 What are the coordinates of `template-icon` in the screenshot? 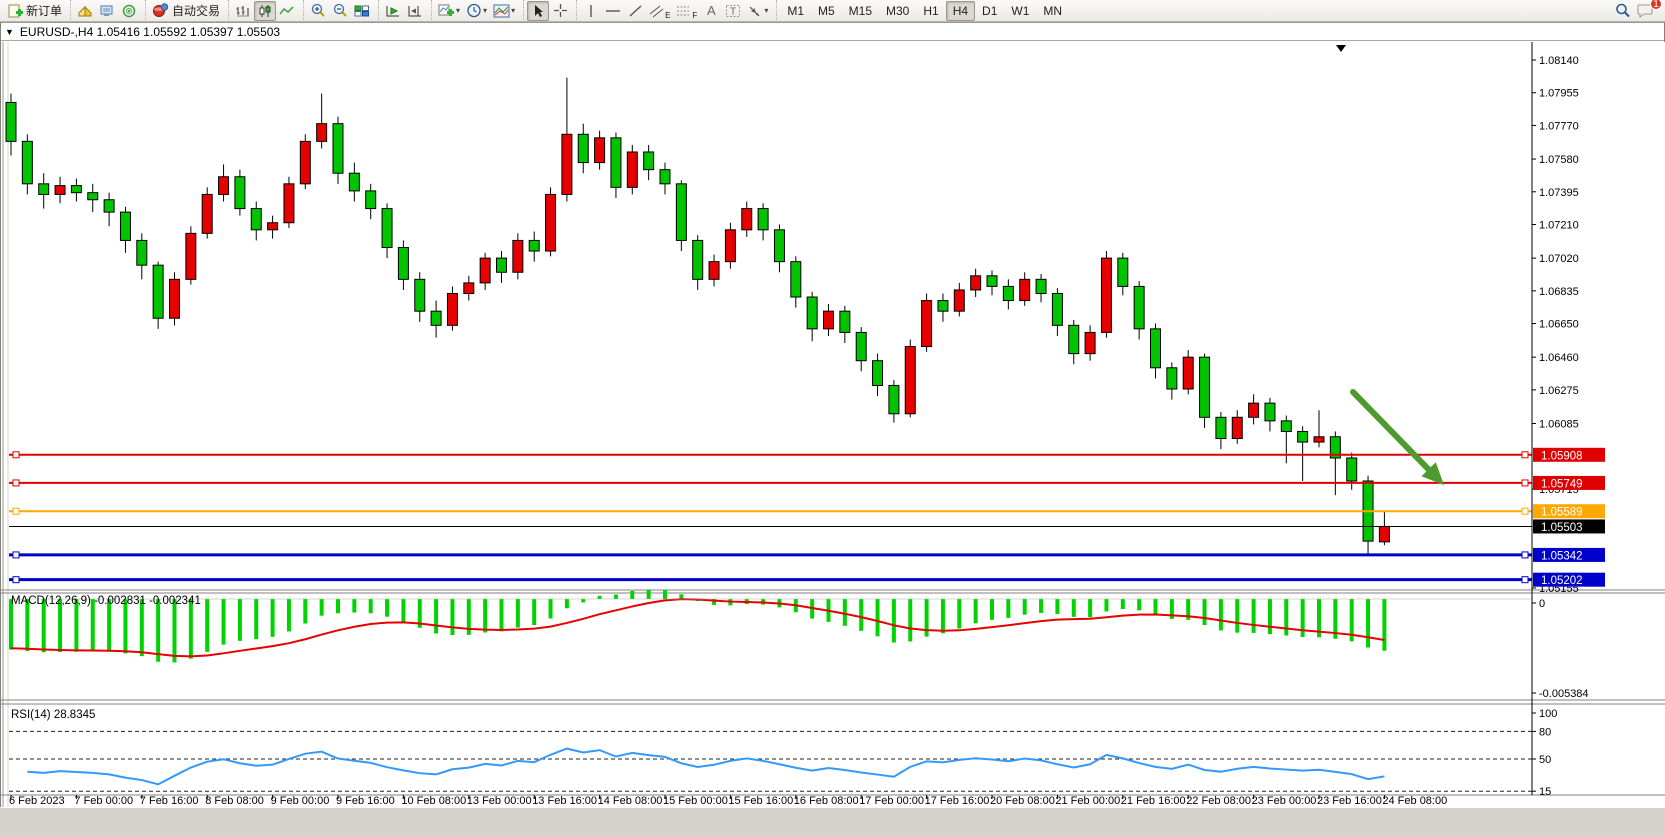 It's located at (501, 10).